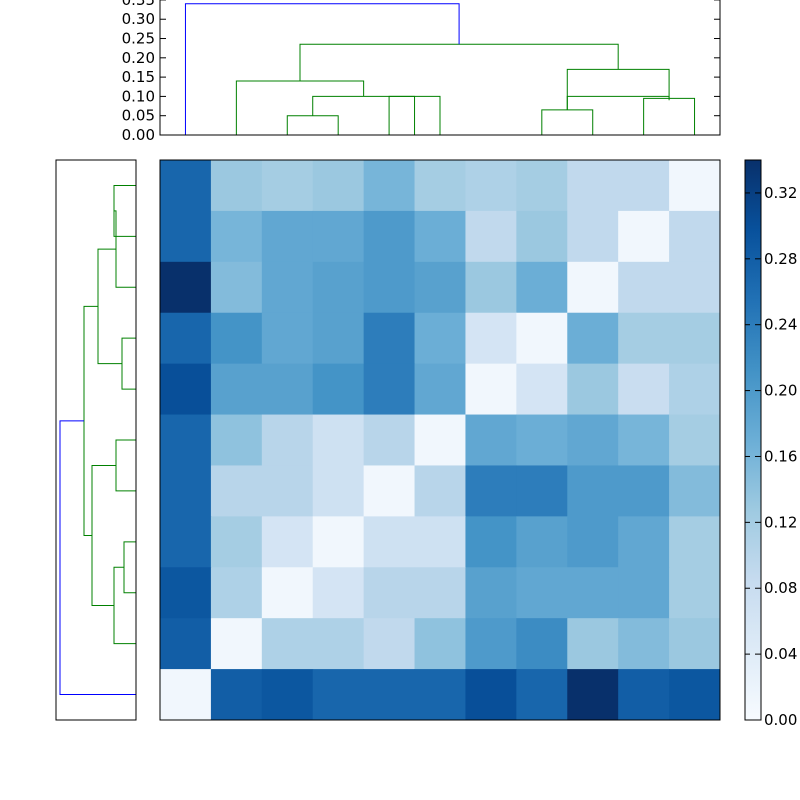 The height and width of the screenshot is (800, 800). Describe the element at coordinates (780, 259) in the screenshot. I see `colorbar-tick-label: 0.28` at that location.